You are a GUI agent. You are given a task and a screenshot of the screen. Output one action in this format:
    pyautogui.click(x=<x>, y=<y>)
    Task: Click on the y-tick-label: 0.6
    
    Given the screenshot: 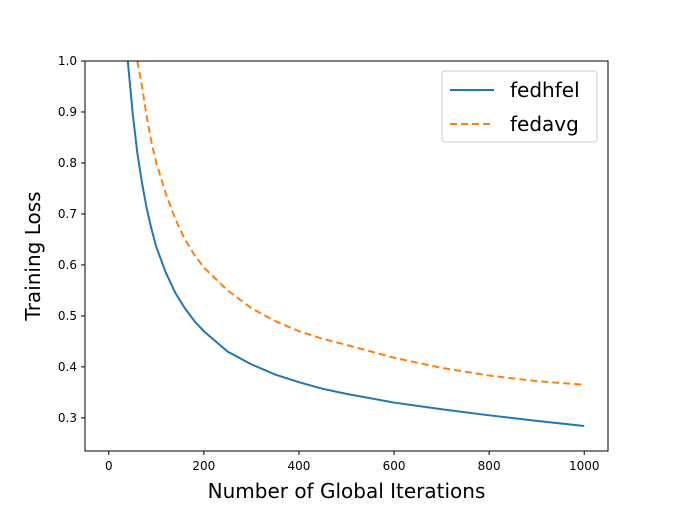 What is the action you would take?
    pyautogui.click(x=67, y=265)
    